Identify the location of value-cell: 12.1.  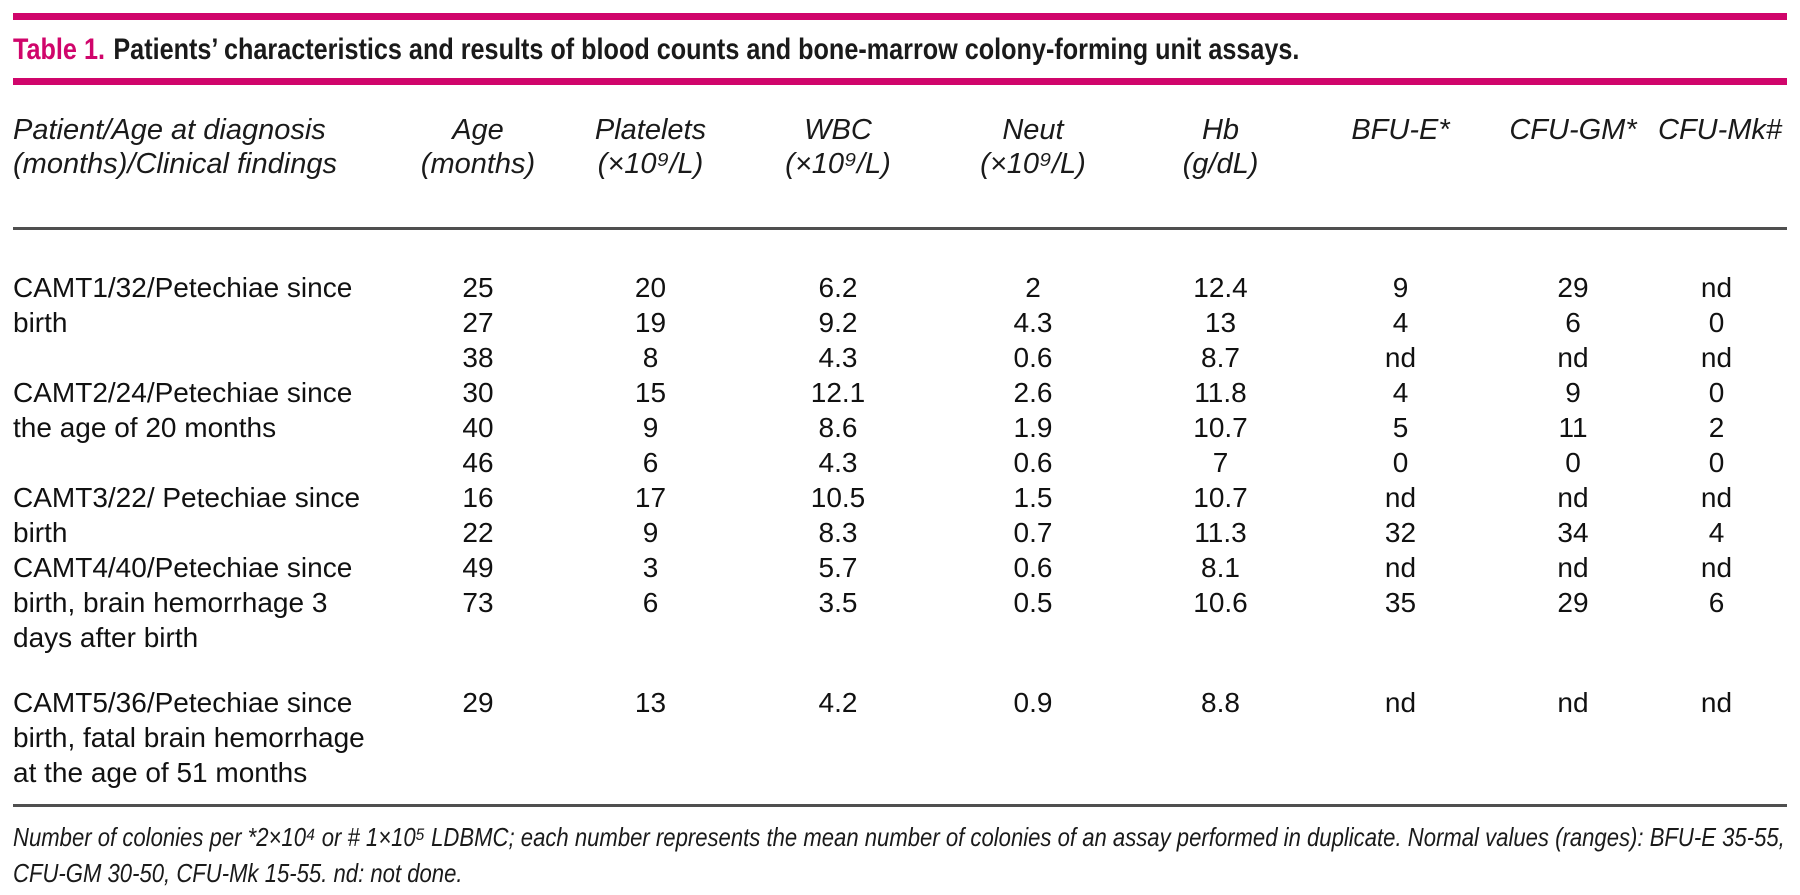
(838, 392).